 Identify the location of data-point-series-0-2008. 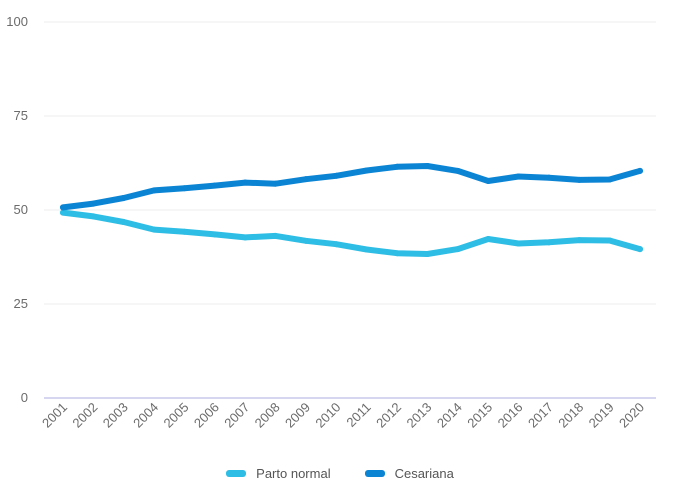
(275, 235).